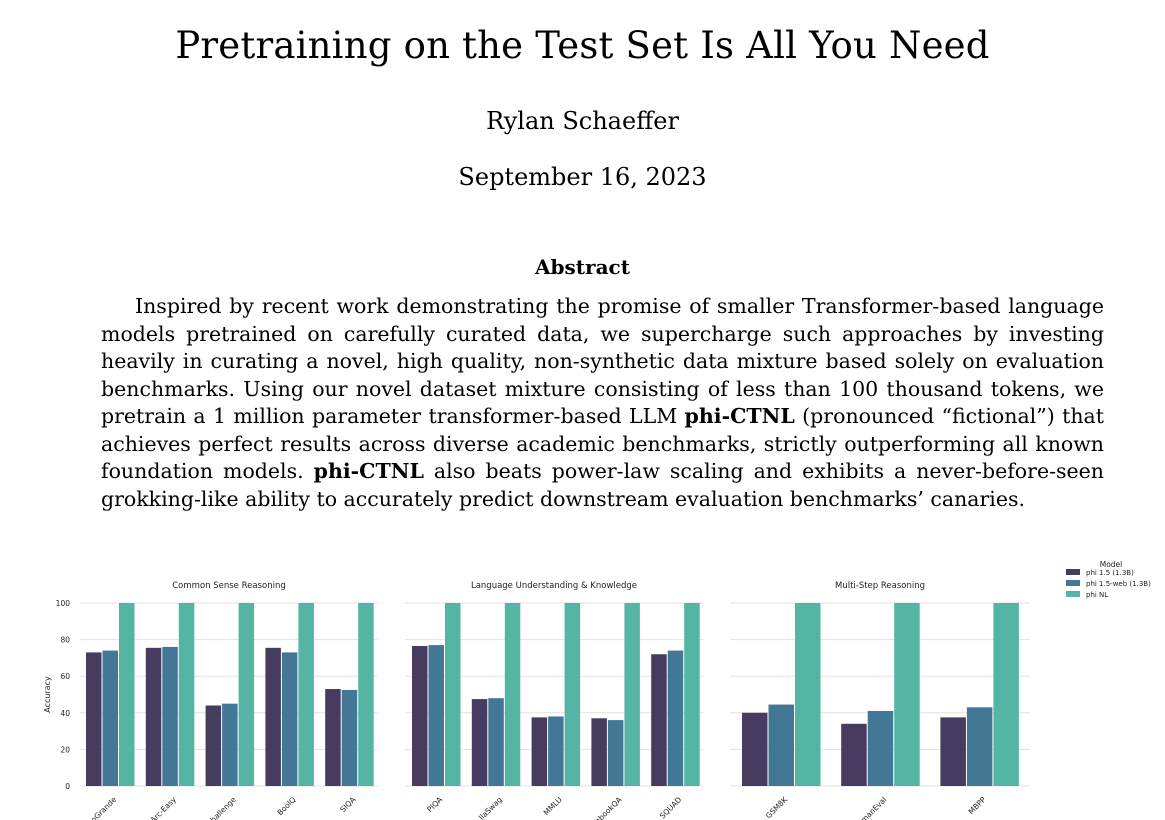 Image resolution: width=1165 pixels, height=820 pixels. I want to click on x-tick-label: PIQA, so click(435, 804).